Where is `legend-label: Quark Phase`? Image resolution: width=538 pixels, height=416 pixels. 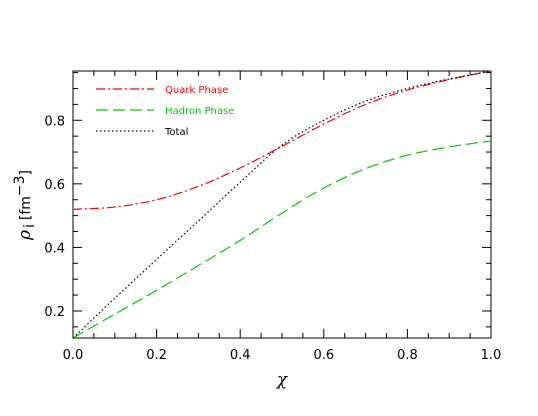 legend-label: Quark Phase is located at coordinates (196, 90).